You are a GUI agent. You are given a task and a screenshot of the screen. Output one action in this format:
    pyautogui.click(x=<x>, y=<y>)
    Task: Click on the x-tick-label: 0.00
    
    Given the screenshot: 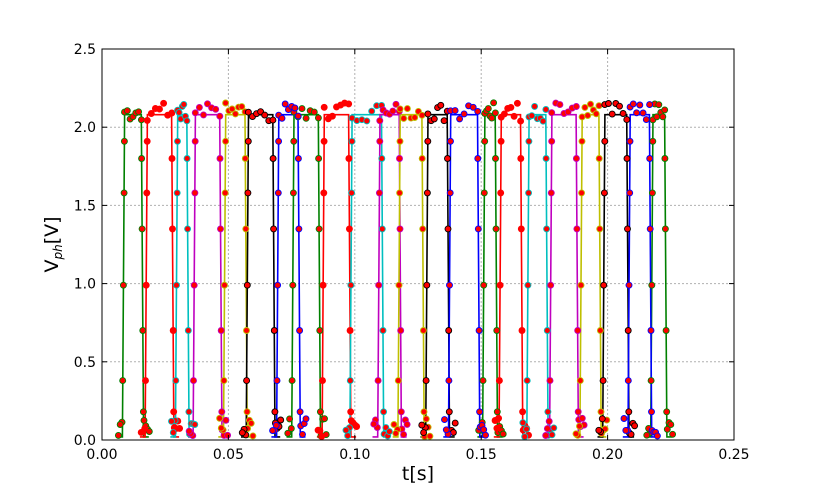 What is the action you would take?
    pyautogui.click(x=101, y=455)
    